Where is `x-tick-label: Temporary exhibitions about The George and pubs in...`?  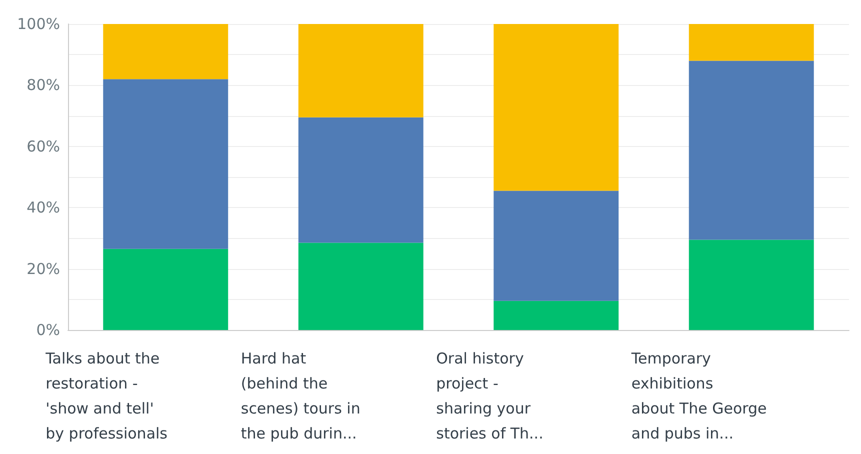
x-tick-label: Temporary exhibitions about The George and pubs in... is located at coordinates (698, 396).